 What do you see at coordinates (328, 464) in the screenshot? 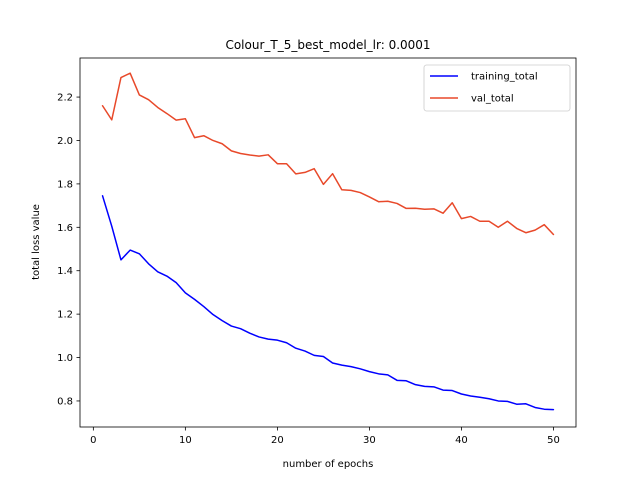
I see `x-axis-label: number of epochs` at bounding box center [328, 464].